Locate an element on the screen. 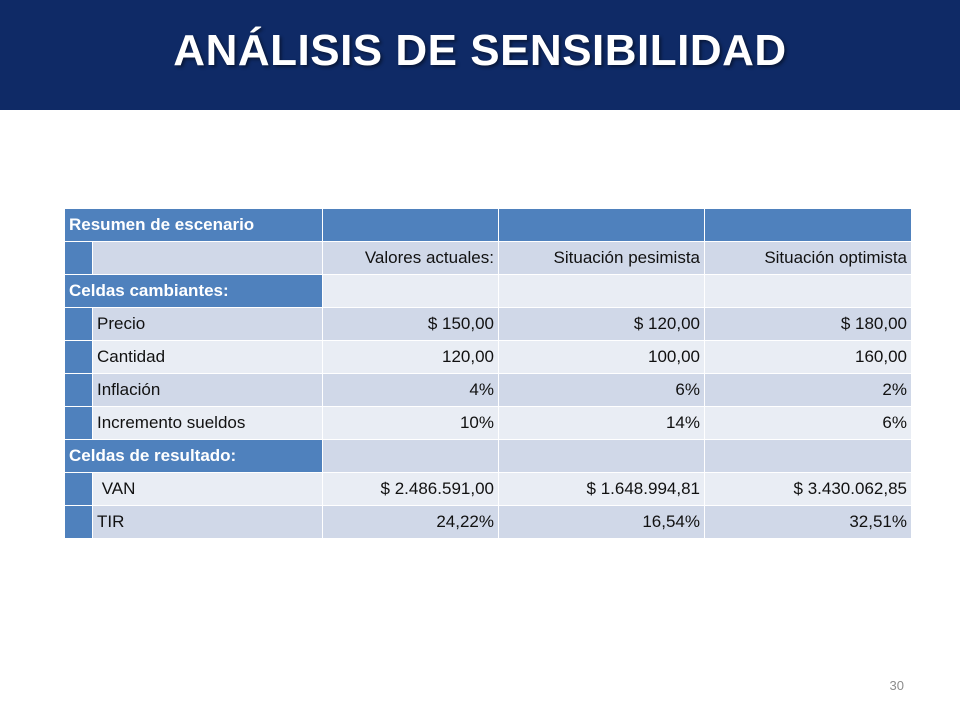  value-cell: 16,54% is located at coordinates (601, 522).